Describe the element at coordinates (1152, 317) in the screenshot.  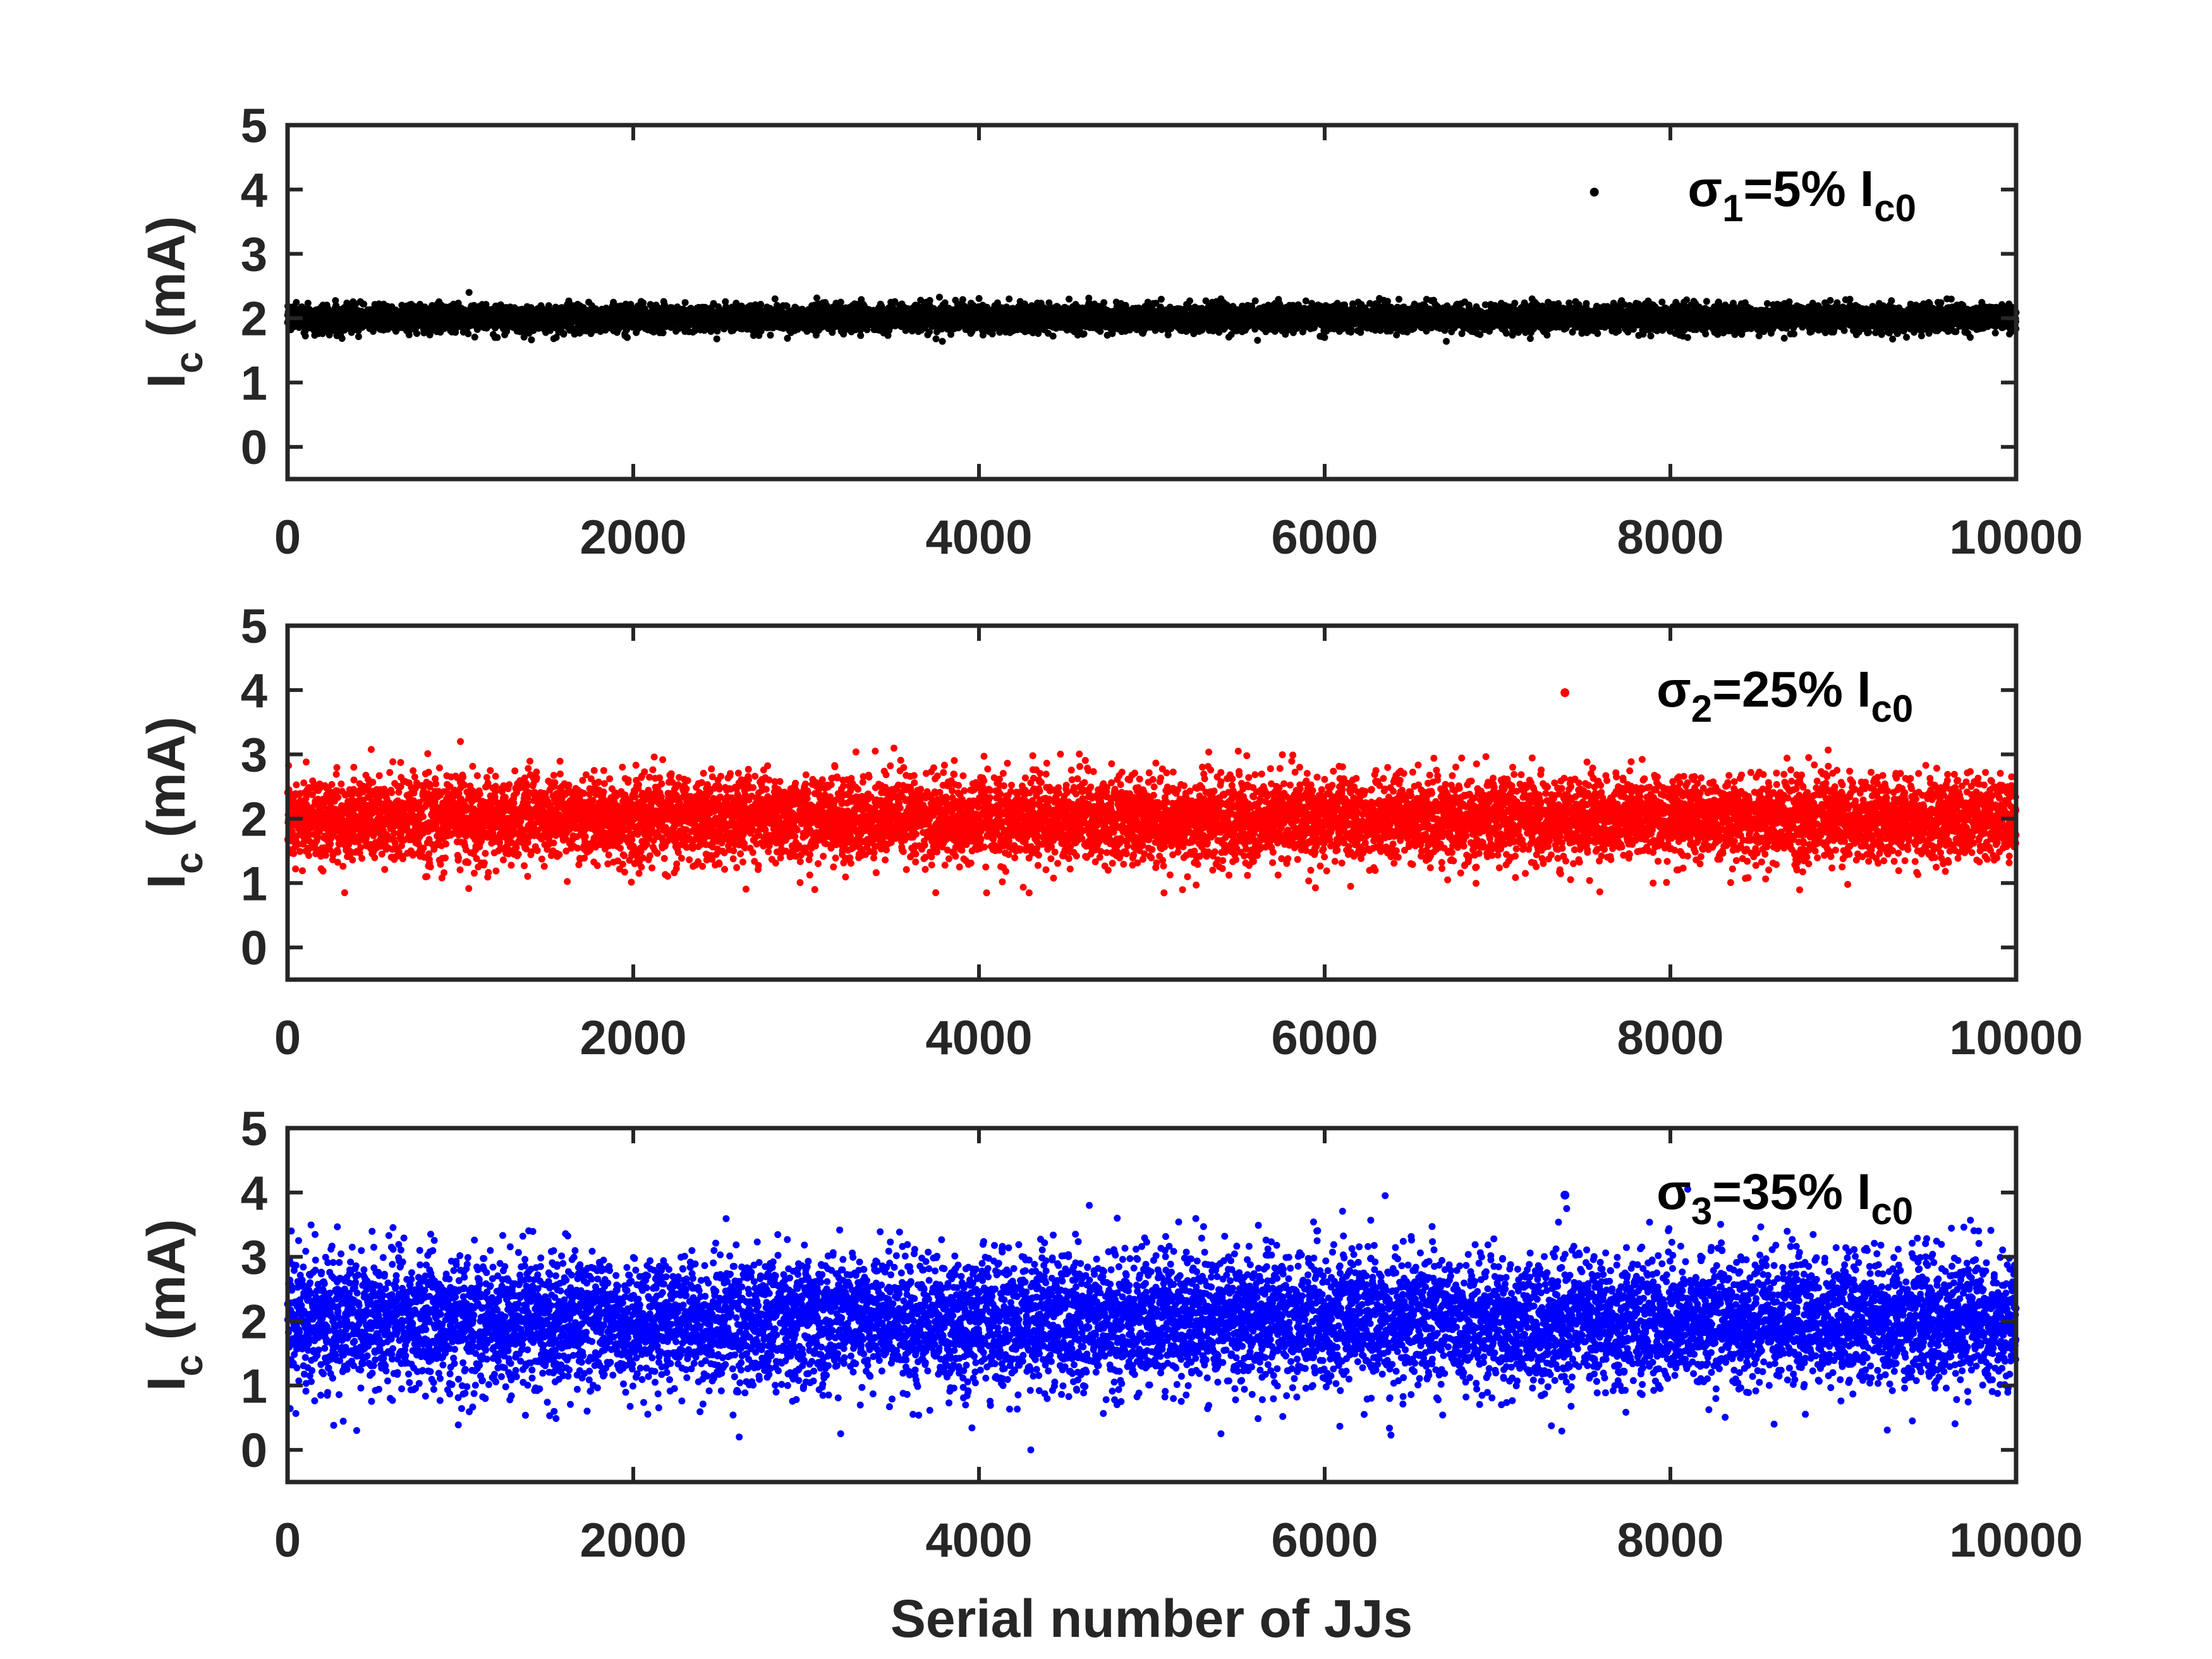
I see `series-points` at that location.